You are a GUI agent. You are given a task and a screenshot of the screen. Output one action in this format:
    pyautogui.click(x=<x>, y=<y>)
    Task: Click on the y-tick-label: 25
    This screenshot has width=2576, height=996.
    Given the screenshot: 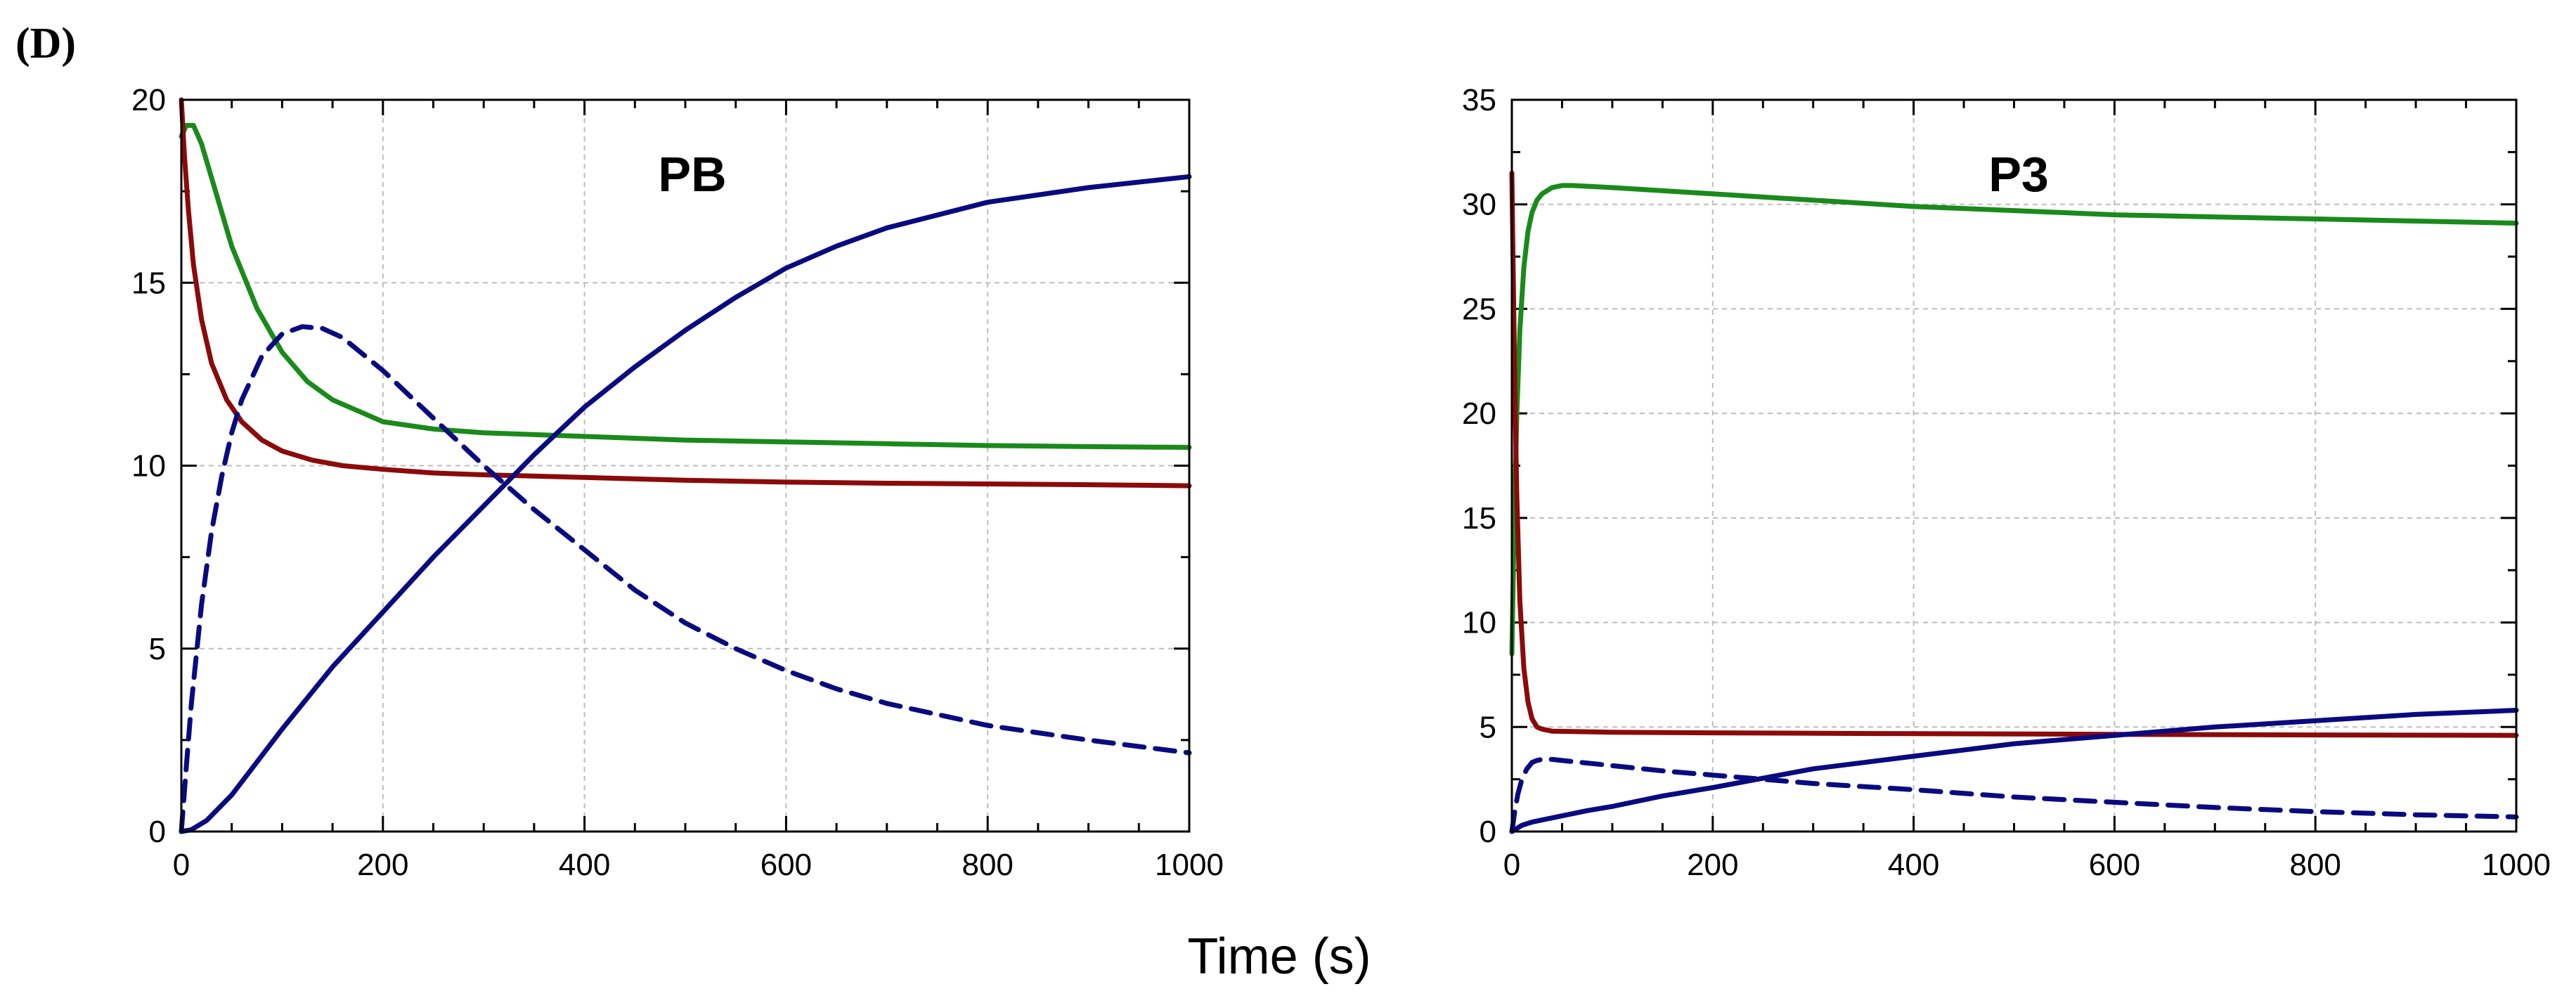 What is the action you would take?
    pyautogui.click(x=1479, y=309)
    